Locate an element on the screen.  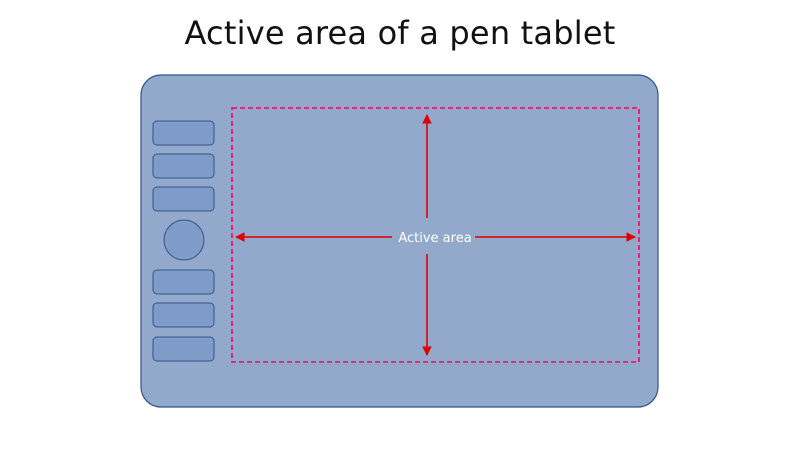
dial-button is located at coordinates (184, 240).